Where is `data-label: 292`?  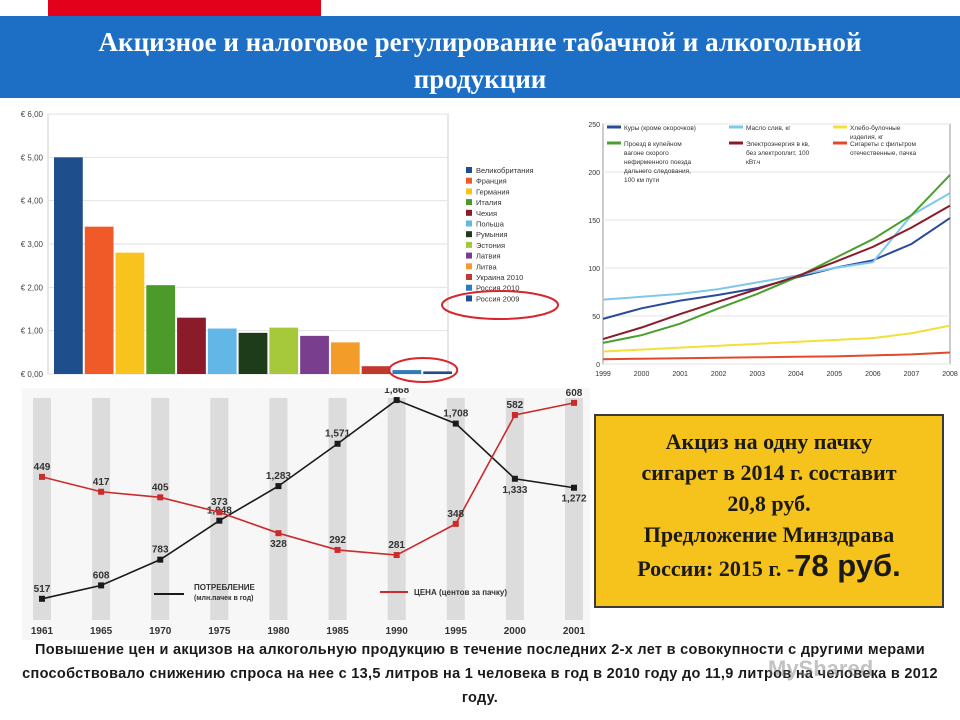 data-label: 292 is located at coordinates (337, 540).